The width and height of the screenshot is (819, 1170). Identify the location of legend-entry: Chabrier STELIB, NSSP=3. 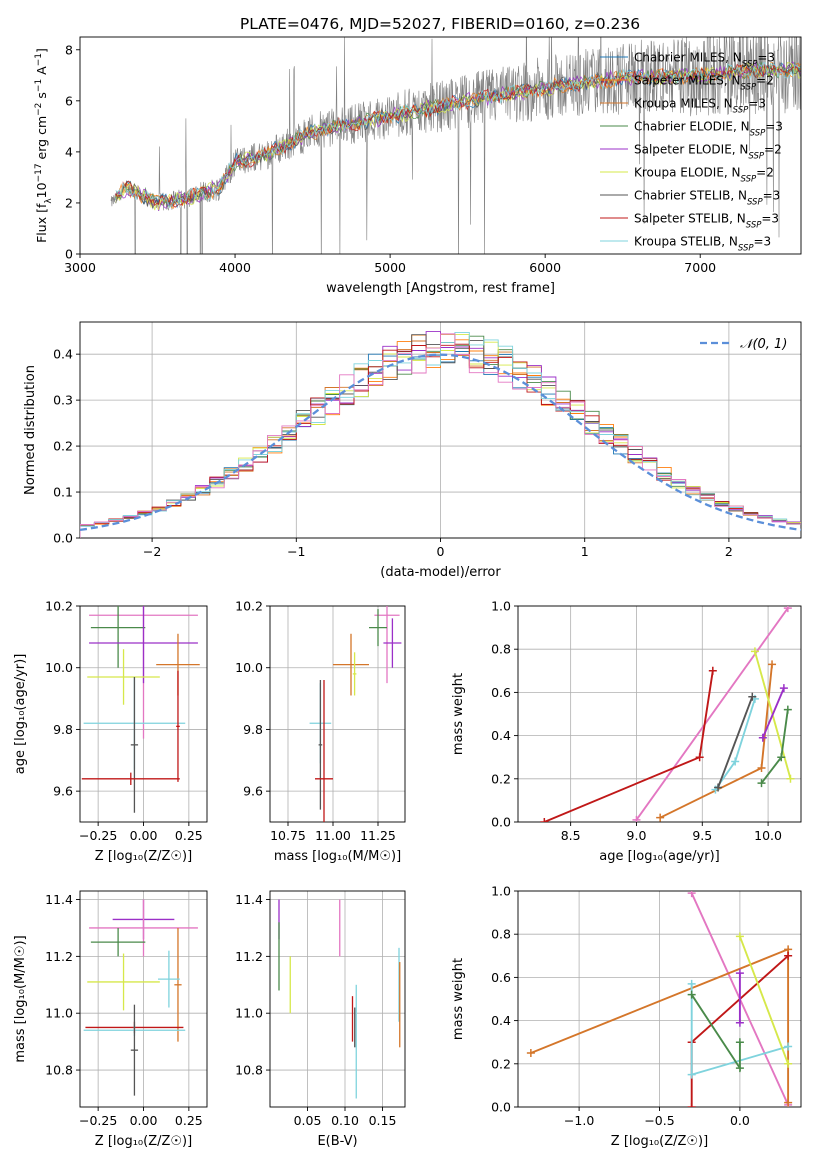
(707, 198).